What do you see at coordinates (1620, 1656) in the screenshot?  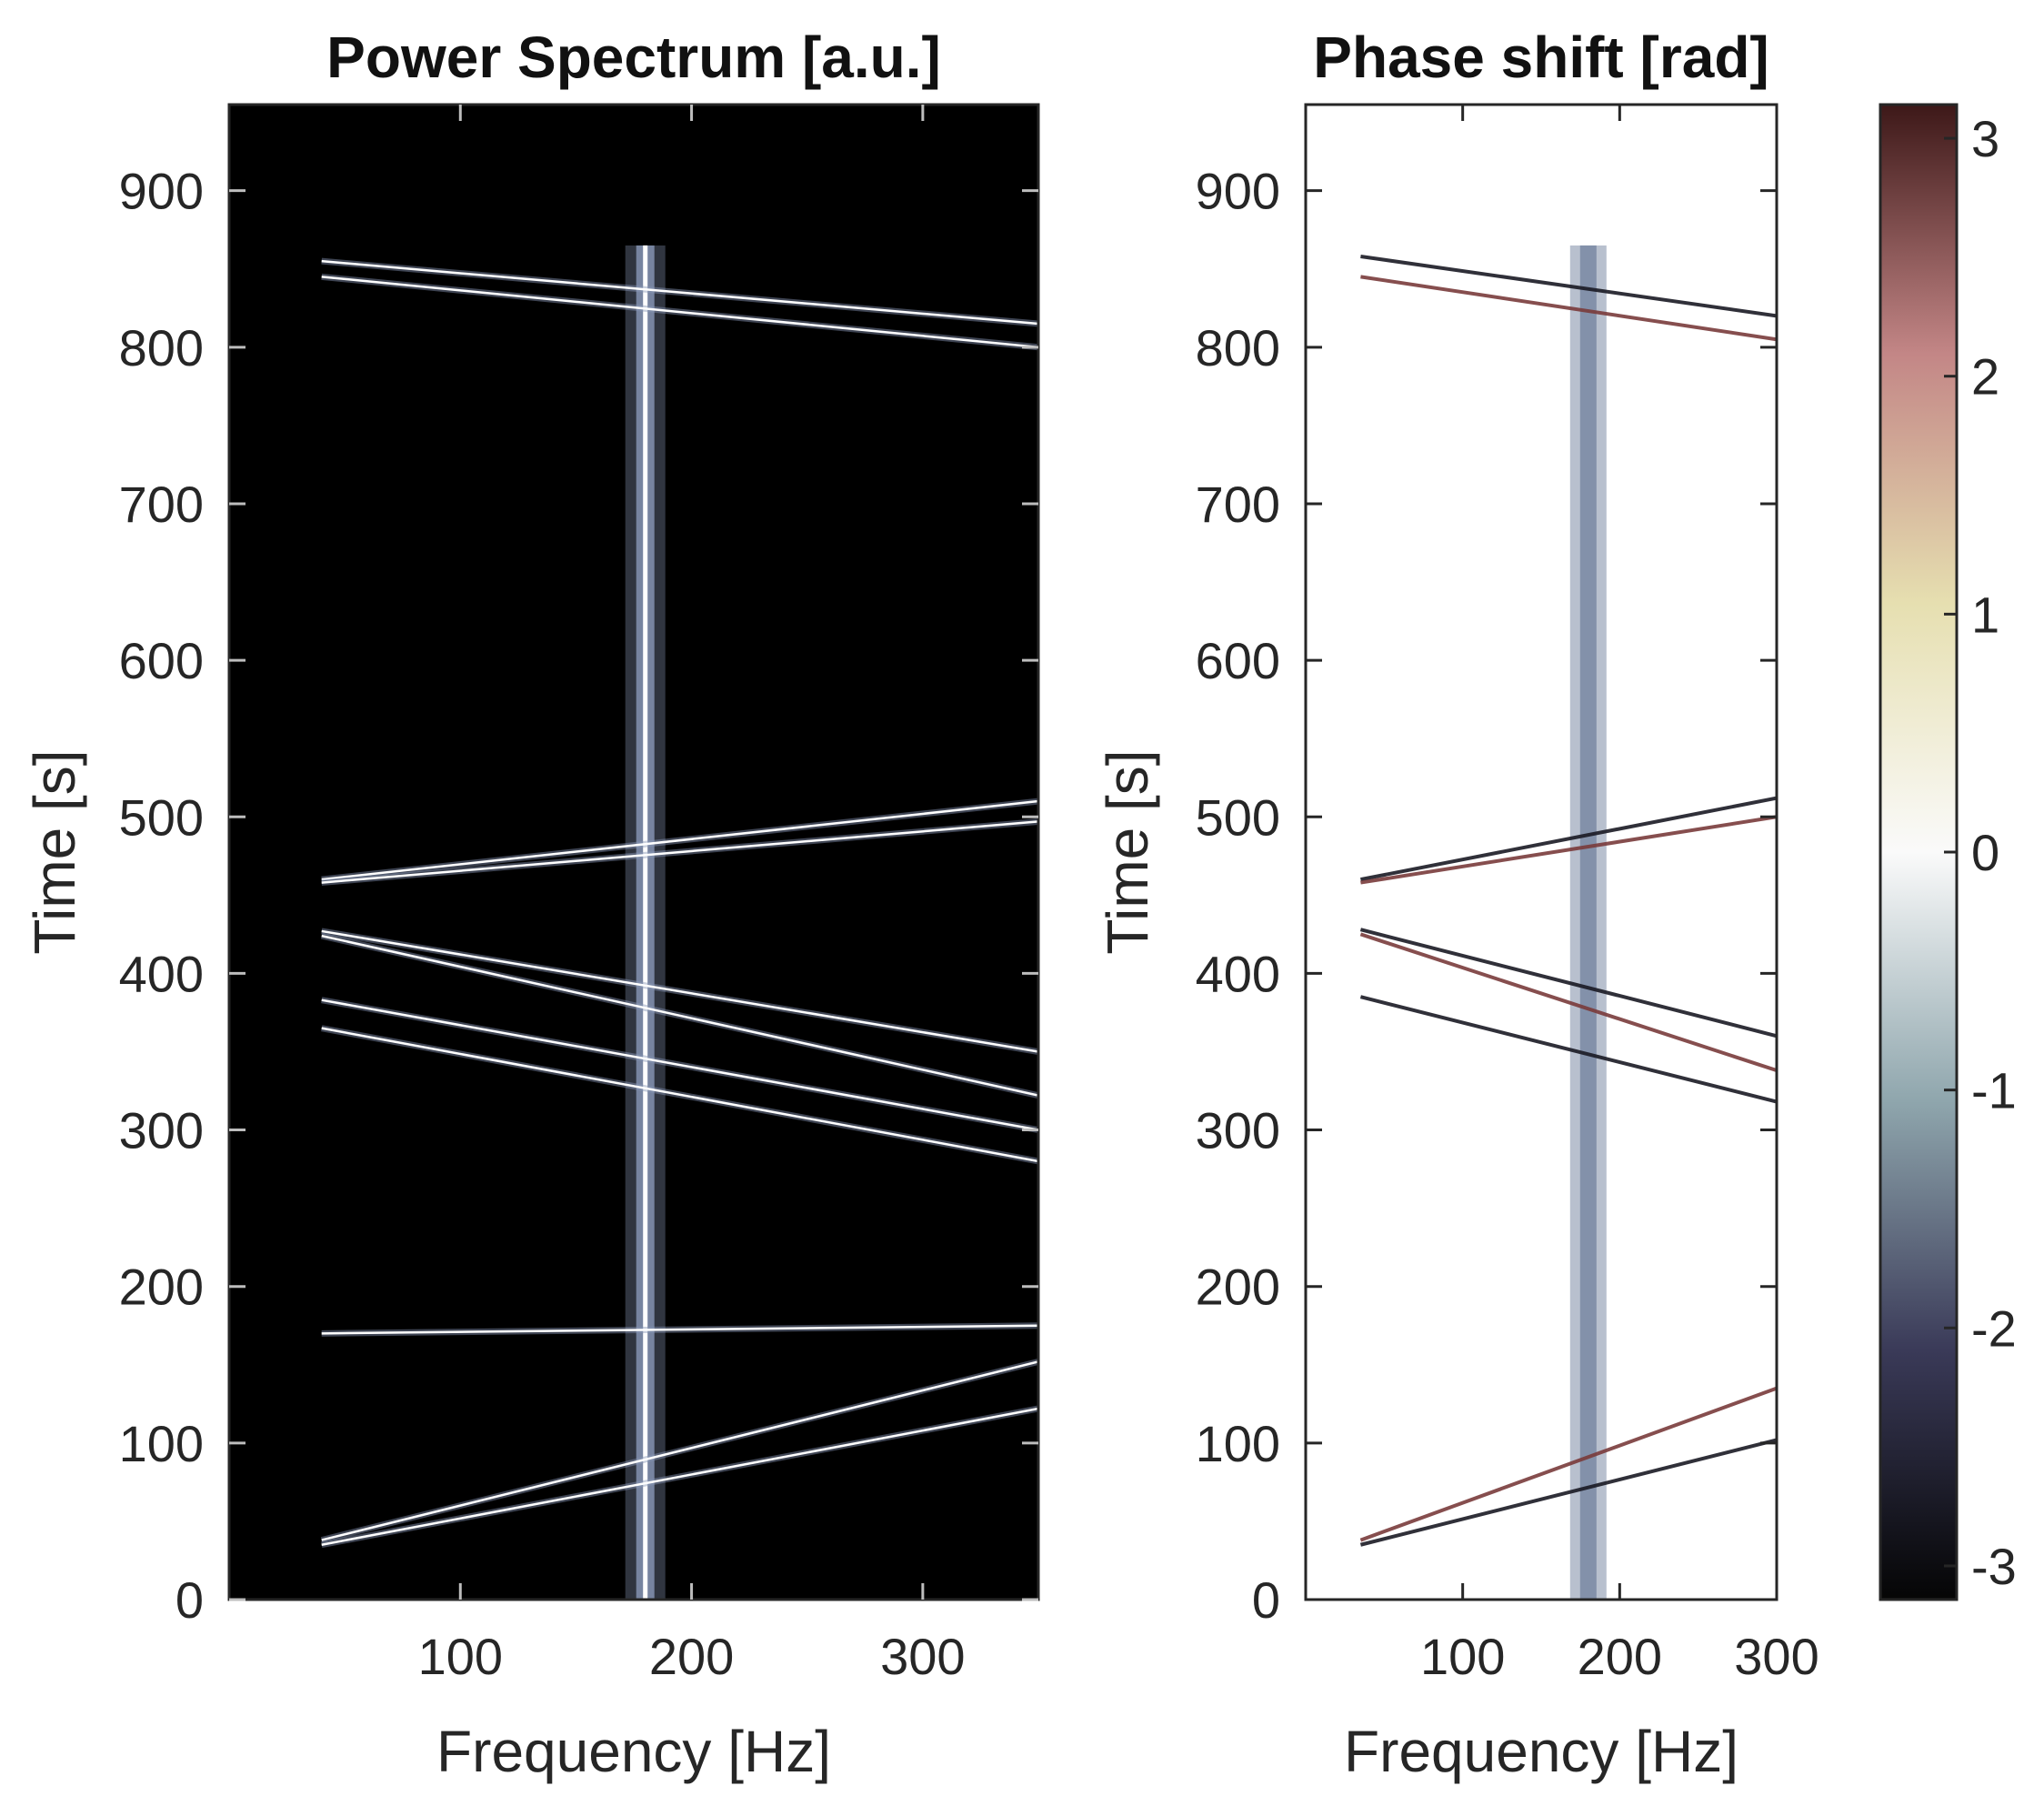 I see `phase-shift-xtick-label: 200` at bounding box center [1620, 1656].